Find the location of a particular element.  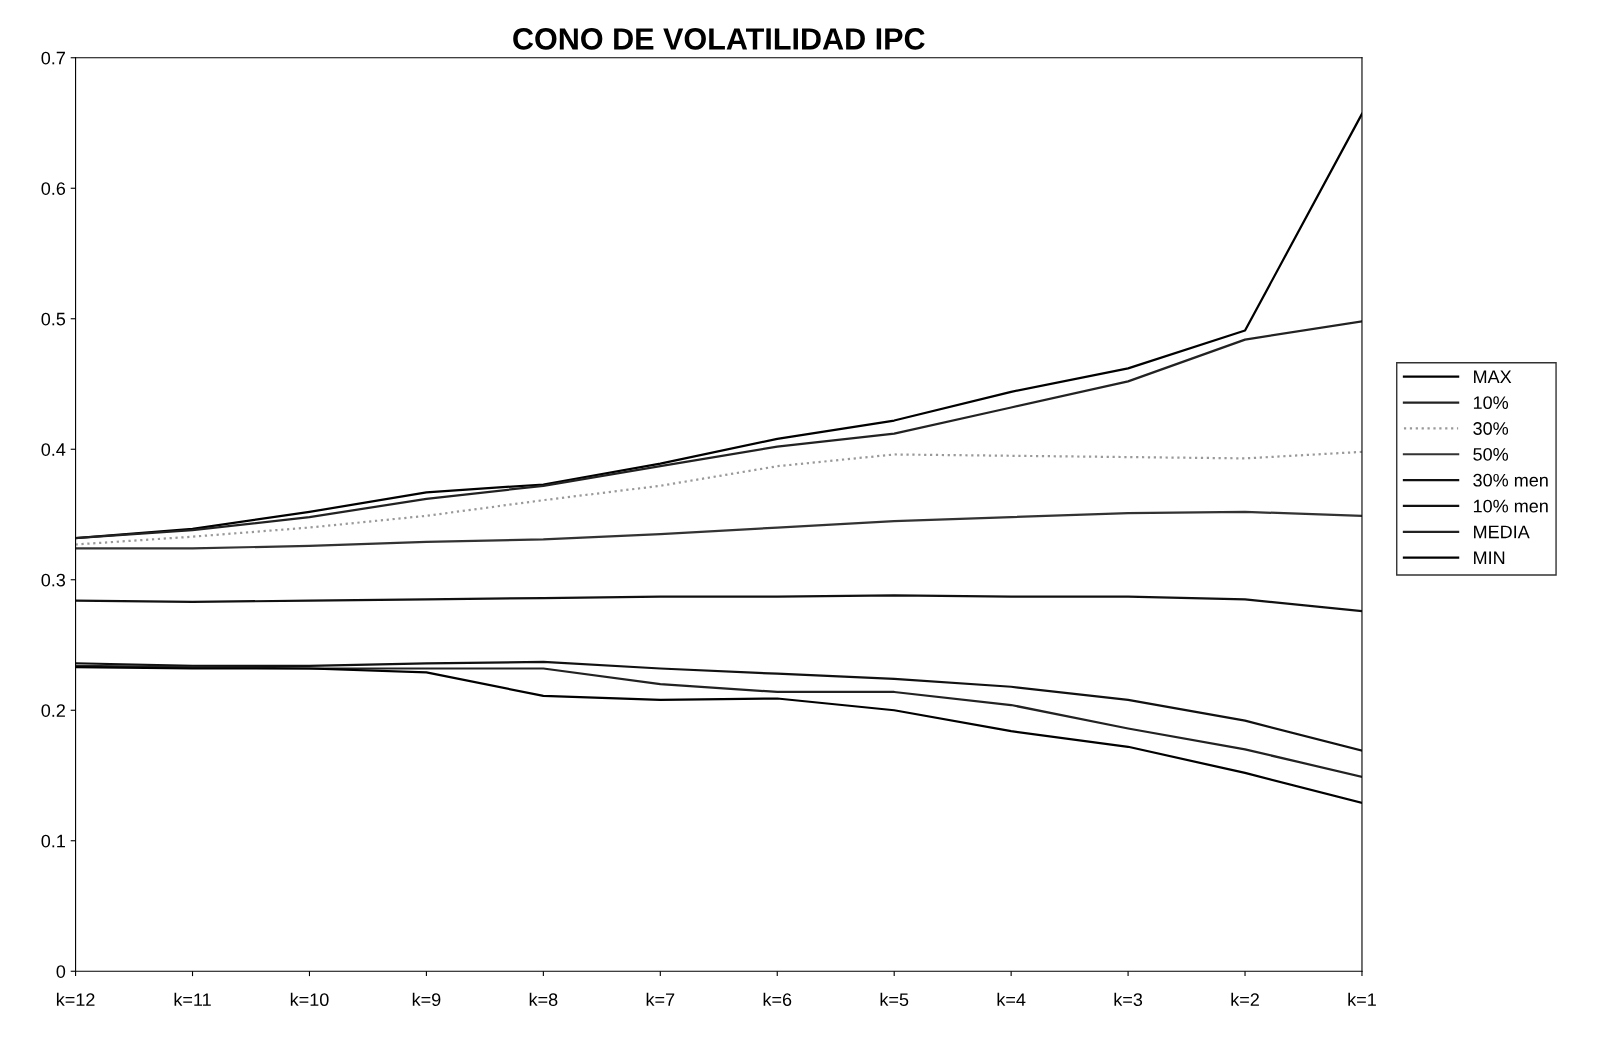

x-tick-label: k=10 is located at coordinates (309, 999).